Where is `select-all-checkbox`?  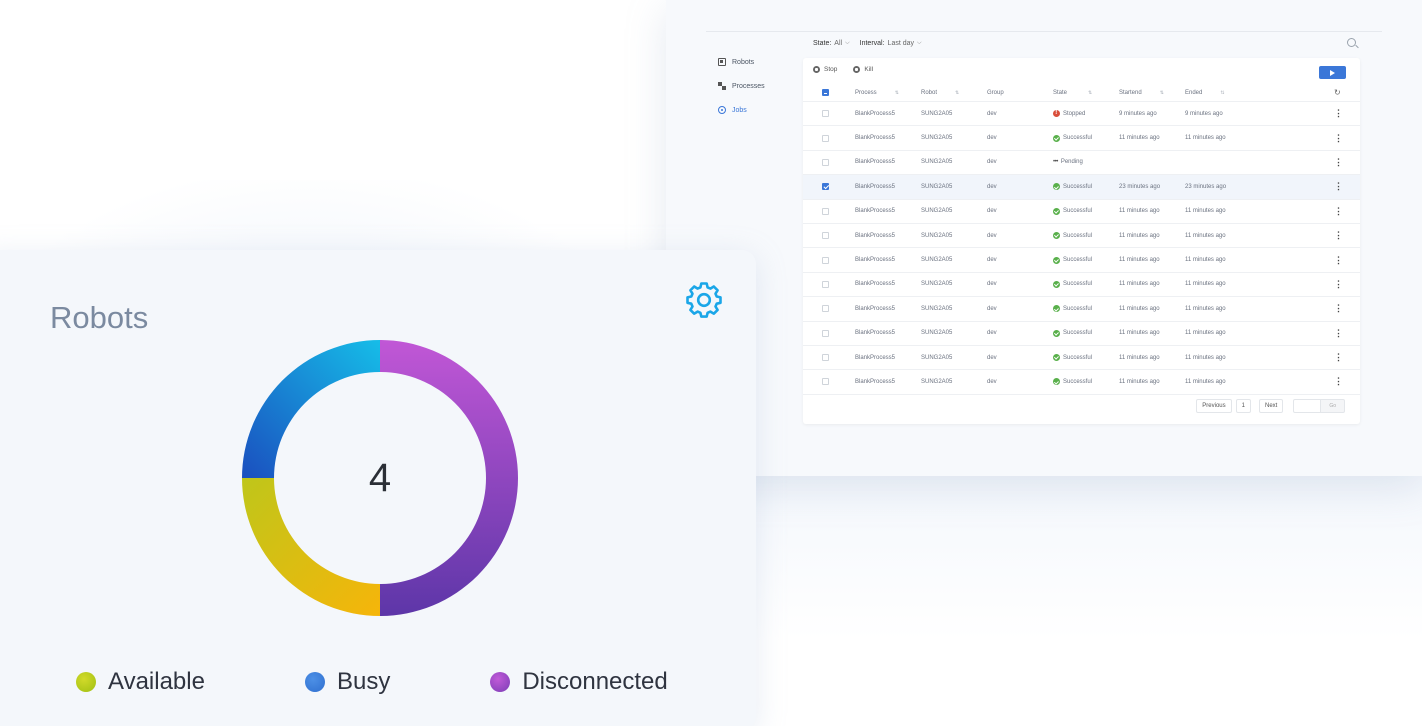 select-all-checkbox is located at coordinates (825, 92).